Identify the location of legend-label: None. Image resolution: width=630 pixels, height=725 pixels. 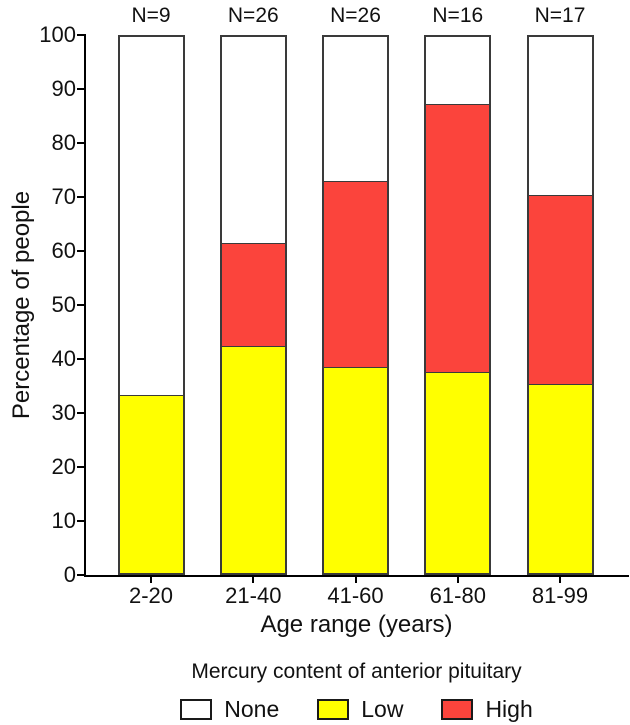
(252, 709).